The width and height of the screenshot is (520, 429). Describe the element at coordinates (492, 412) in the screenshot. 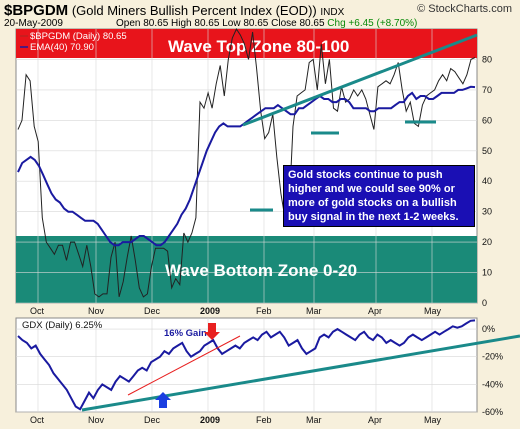

I see `y-tick-label: -60%` at that location.